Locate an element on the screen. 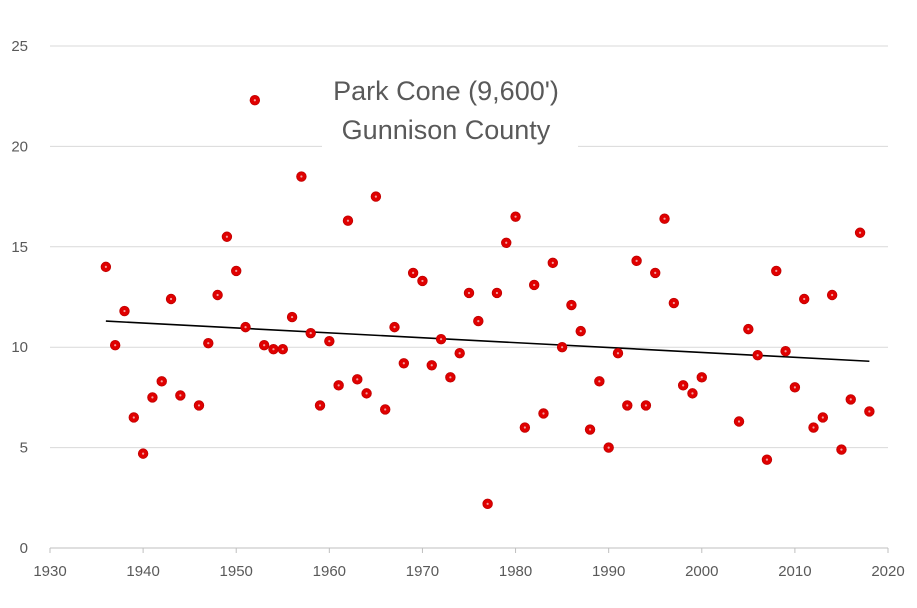  title-line-2: Gunnison County is located at coordinates (446, 130).